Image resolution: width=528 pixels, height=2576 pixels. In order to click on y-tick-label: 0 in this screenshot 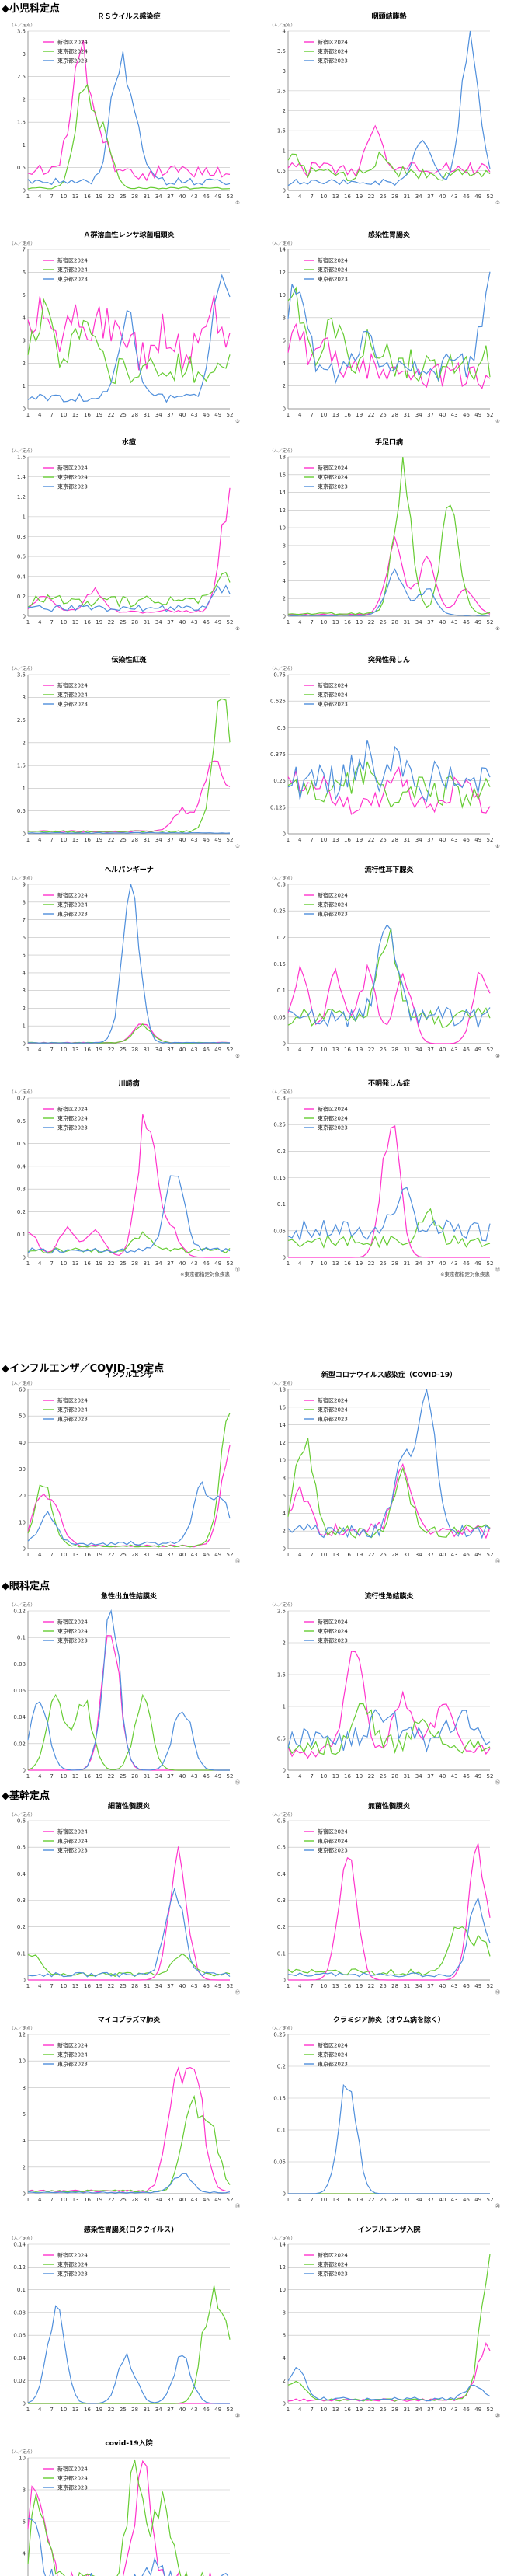, I will do `click(284, 2404)`.